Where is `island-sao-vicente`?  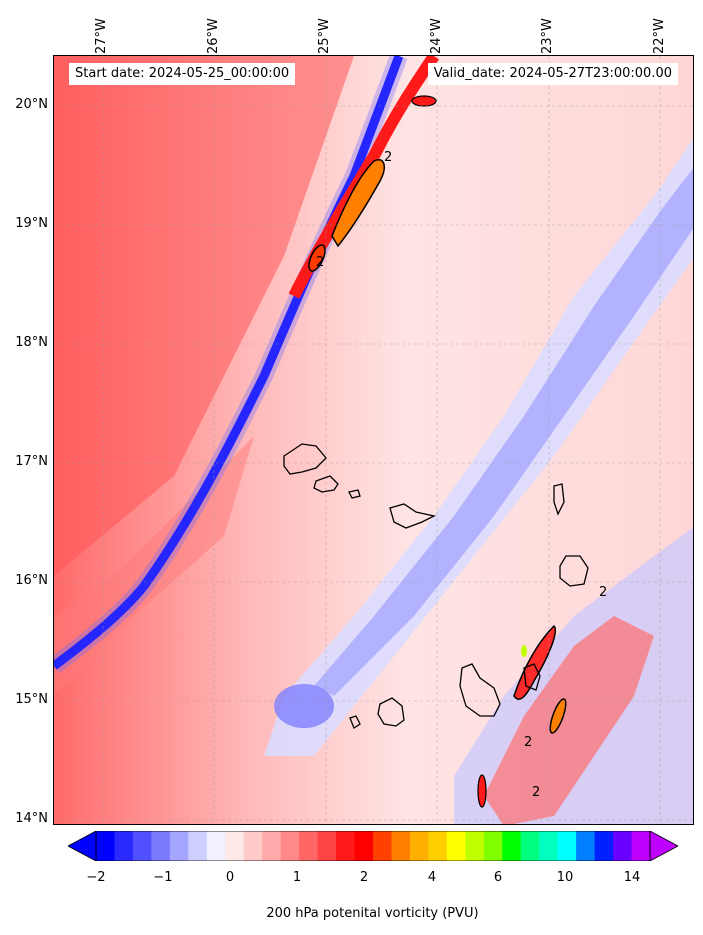
island-sao-vicente is located at coordinates (326, 484).